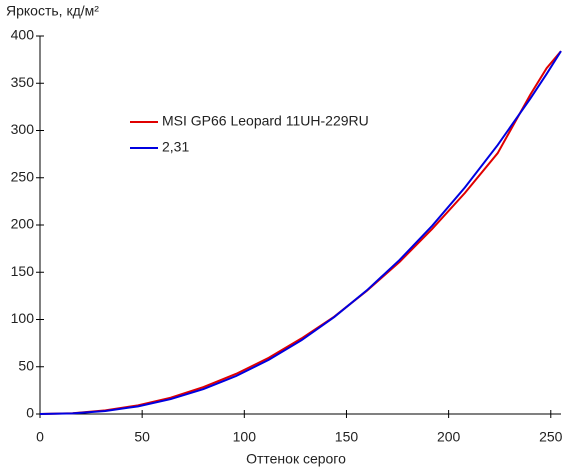 The image size is (562, 469). I want to click on x-tick-label: 200, so click(449, 437).